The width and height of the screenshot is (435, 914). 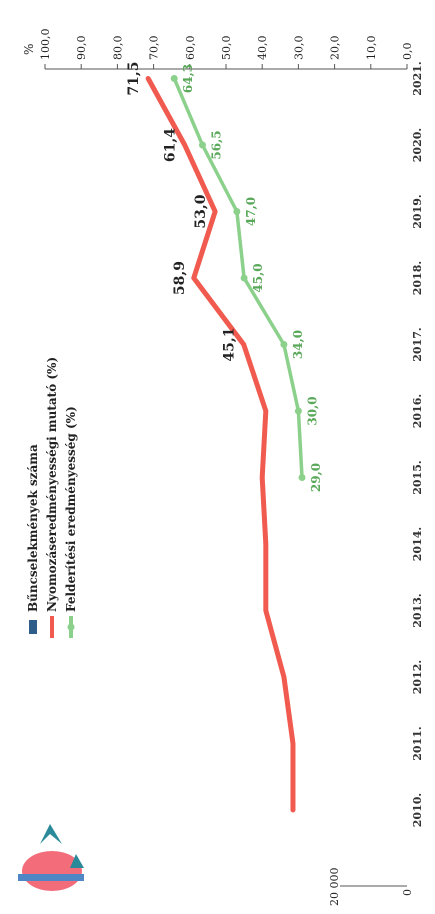 What do you see at coordinates (298, 48) in the screenshot?
I see `right-tick-label: 30,0` at bounding box center [298, 48].